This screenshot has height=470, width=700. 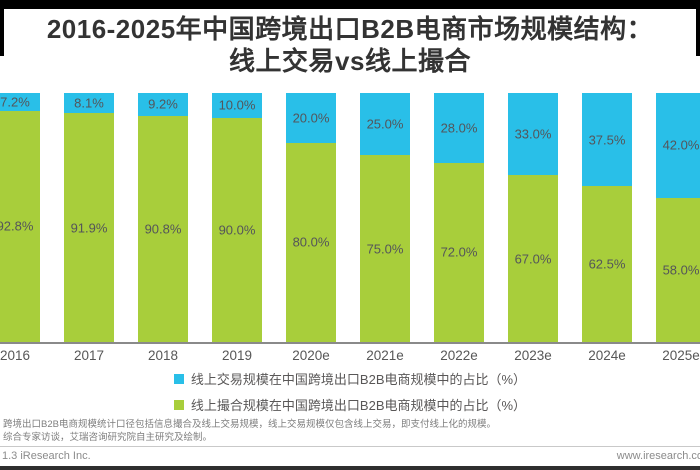 What do you see at coordinates (681, 145) in the screenshot?
I see `bar-value-label: 42.0%` at bounding box center [681, 145].